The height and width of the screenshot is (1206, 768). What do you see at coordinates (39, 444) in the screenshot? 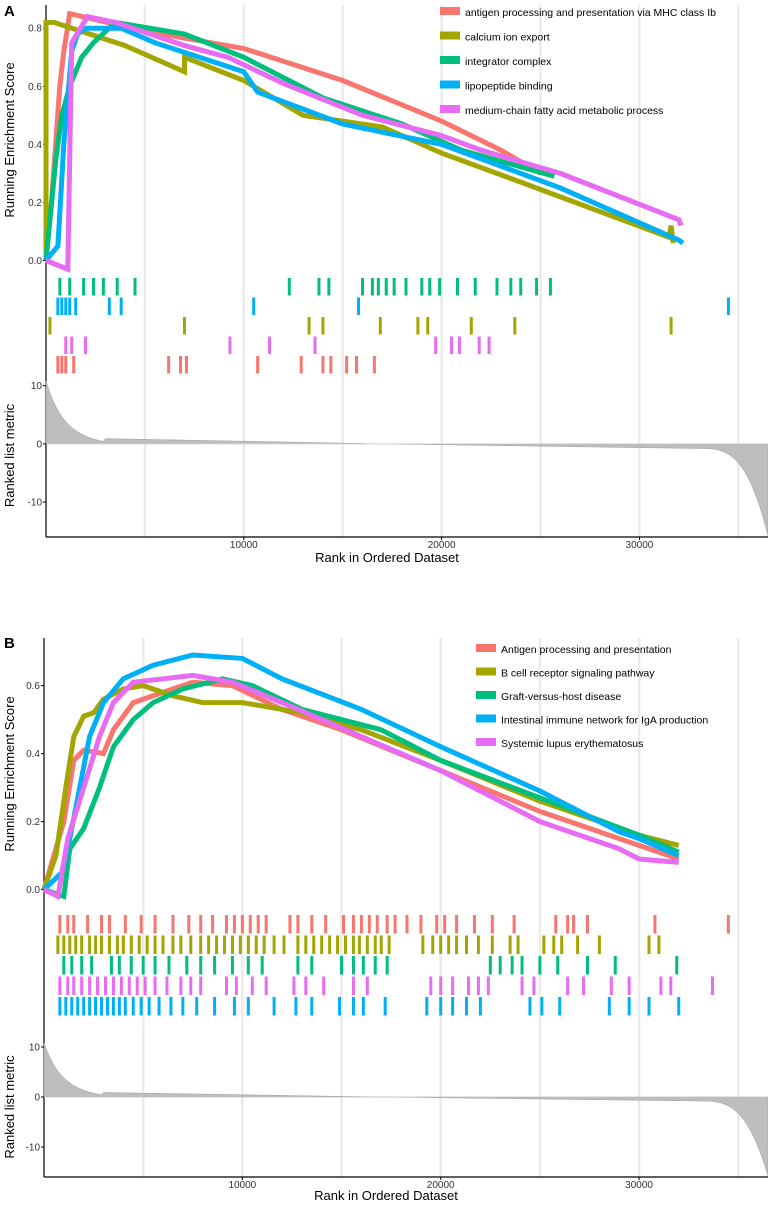
I see `metric-y-tick-label: 0` at bounding box center [39, 444].